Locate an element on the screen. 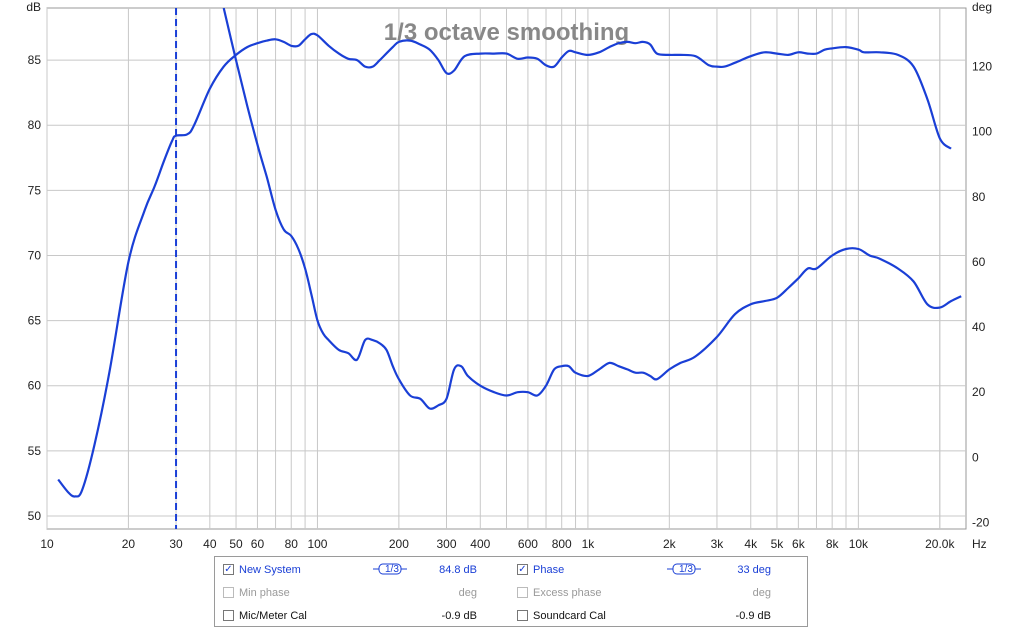 This screenshot has height=629, width=1024. y-left-tick-label: 50 is located at coordinates (35, 516).